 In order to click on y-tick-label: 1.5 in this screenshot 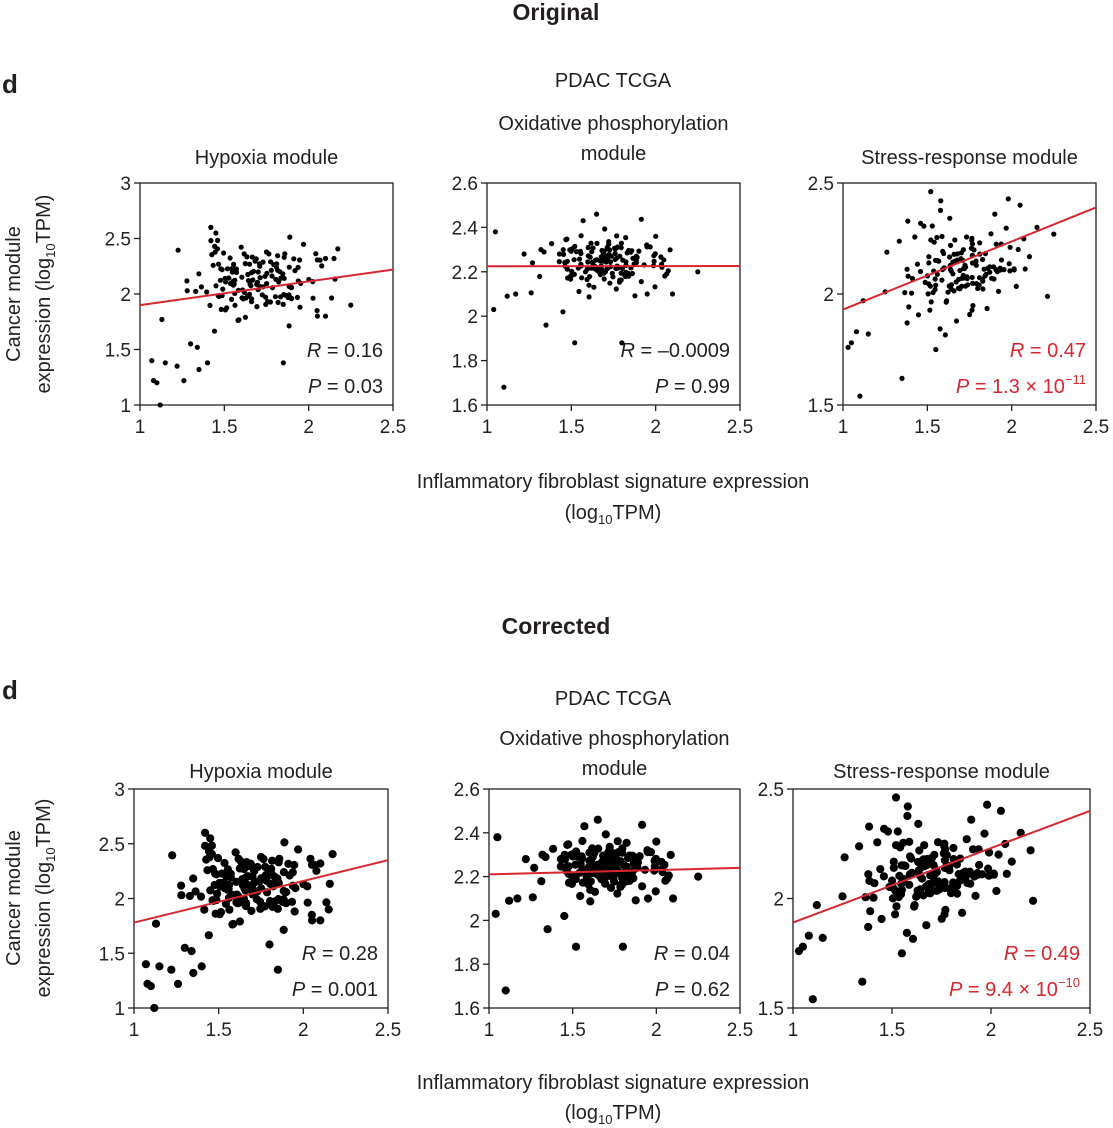, I will do `click(771, 1009)`.